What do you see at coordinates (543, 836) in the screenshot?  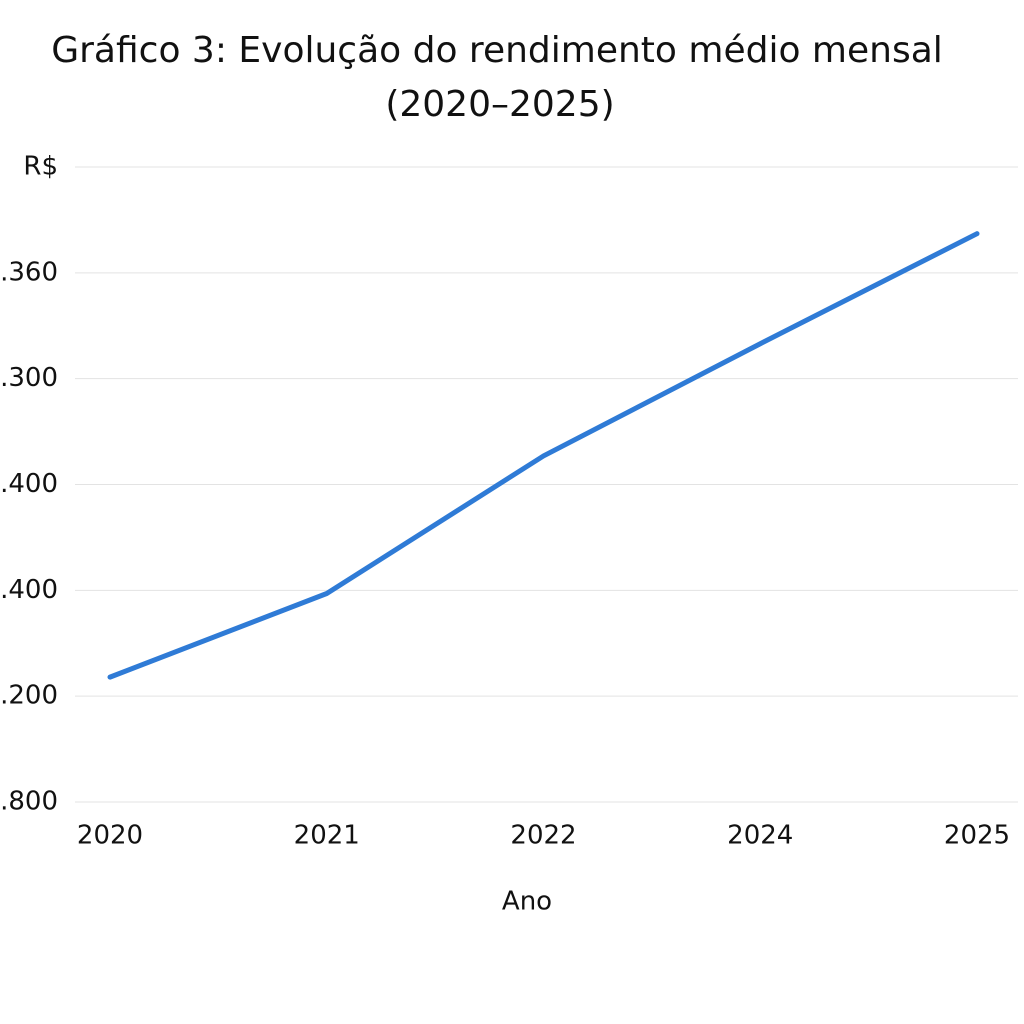 I see `x-tick-label: 2022` at bounding box center [543, 836].